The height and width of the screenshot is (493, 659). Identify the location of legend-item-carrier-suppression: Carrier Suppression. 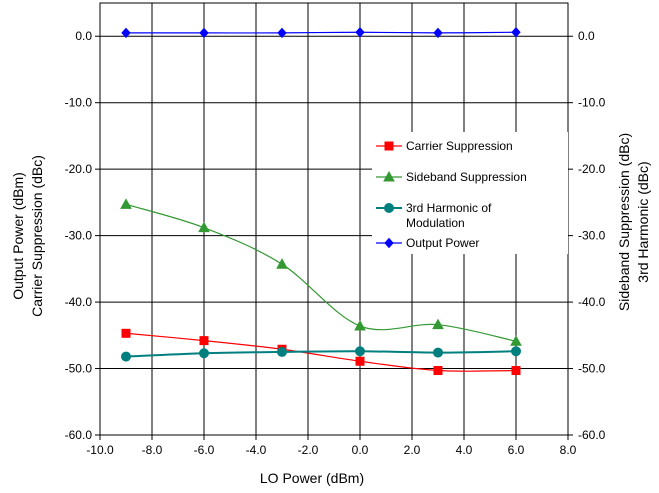
(444, 146).